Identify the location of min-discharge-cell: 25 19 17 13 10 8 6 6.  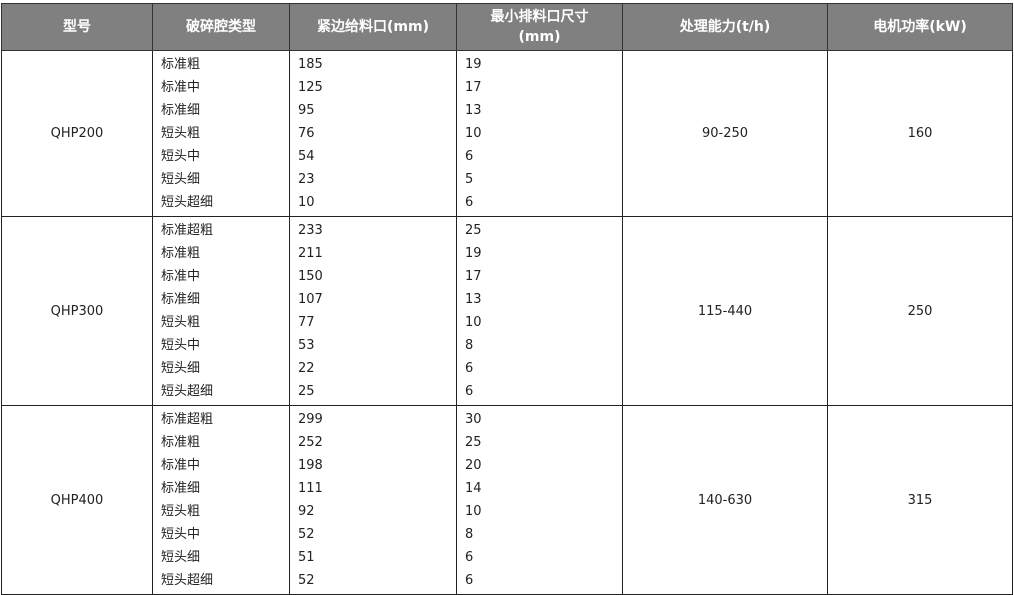
(539, 311).